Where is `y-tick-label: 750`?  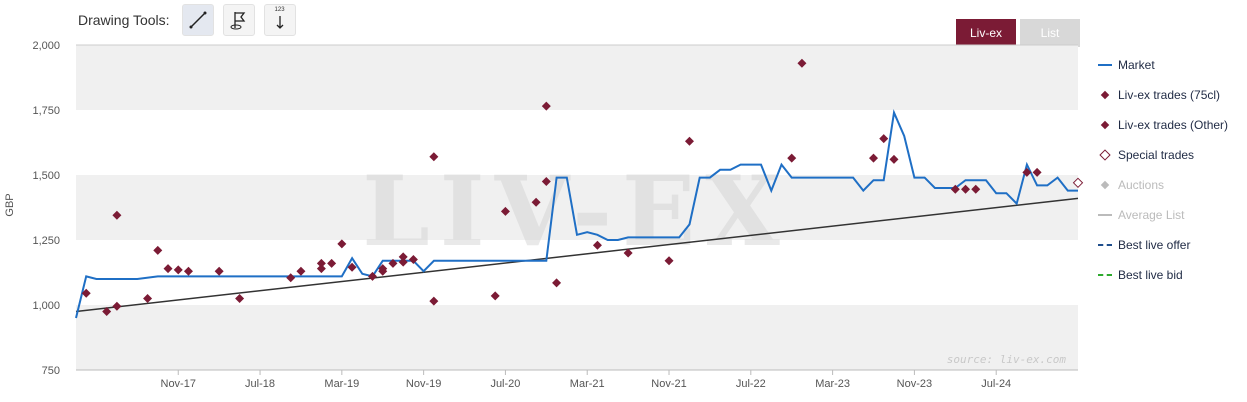
y-tick-label: 750 is located at coordinates (51, 371).